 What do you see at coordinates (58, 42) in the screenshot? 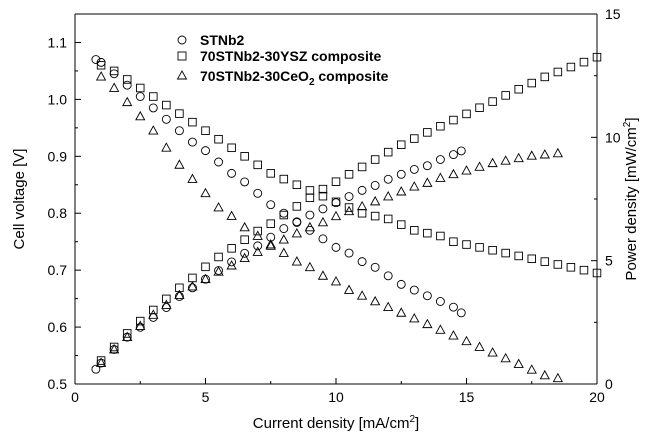
I see `y-left-tick-label: 1.1` at bounding box center [58, 42].